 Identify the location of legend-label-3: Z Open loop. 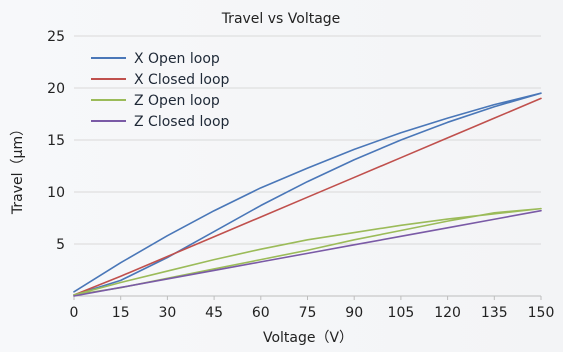
(177, 101).